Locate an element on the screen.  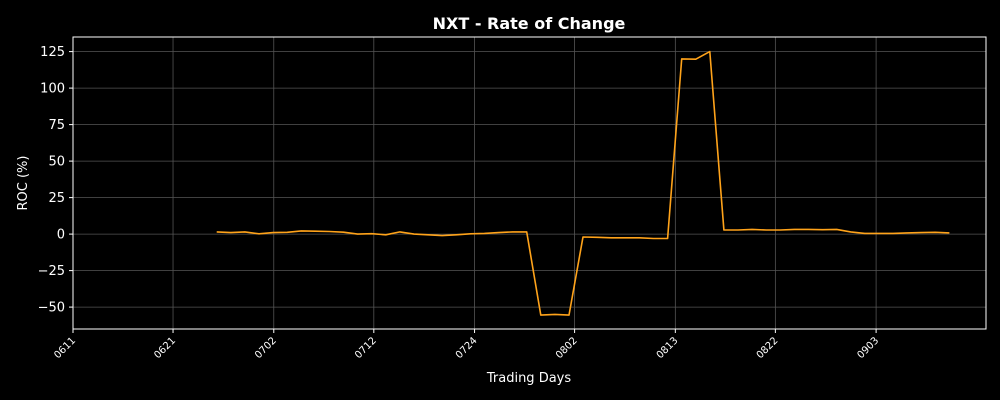
y-tick-label: 125 is located at coordinates (52, 52).